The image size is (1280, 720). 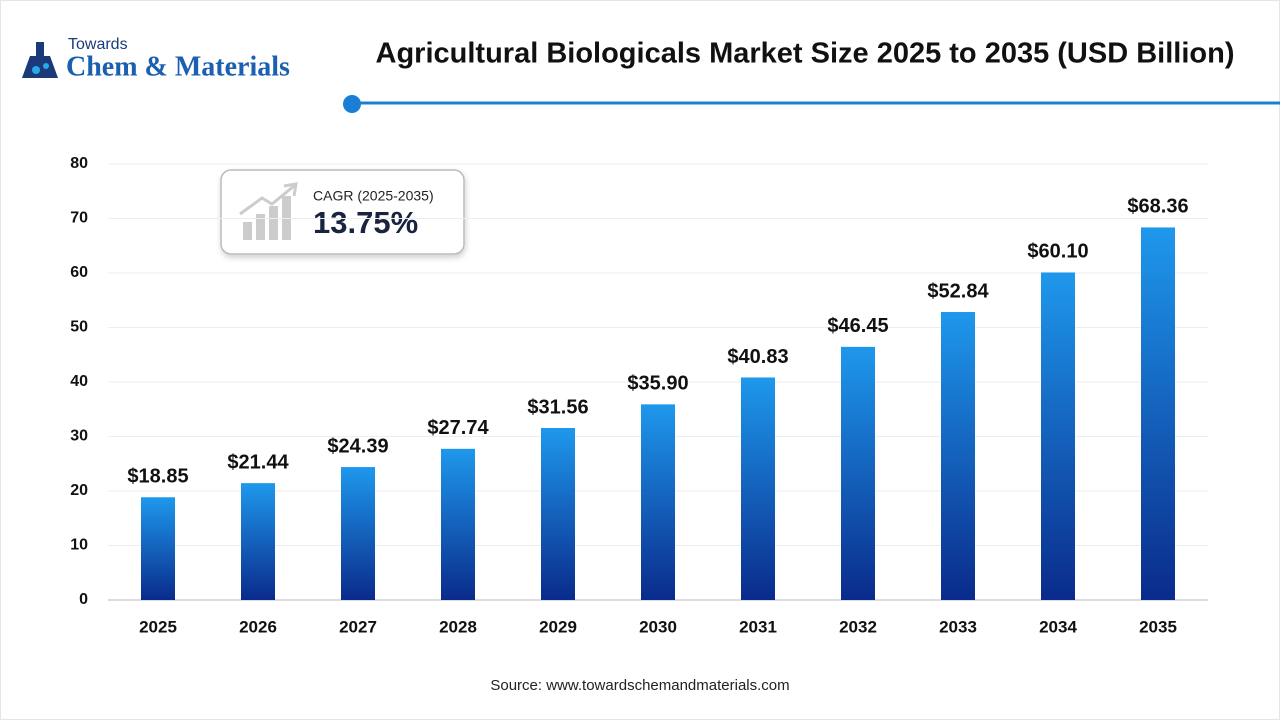 What do you see at coordinates (458, 428) in the screenshot?
I see `value-label: $27.74` at bounding box center [458, 428].